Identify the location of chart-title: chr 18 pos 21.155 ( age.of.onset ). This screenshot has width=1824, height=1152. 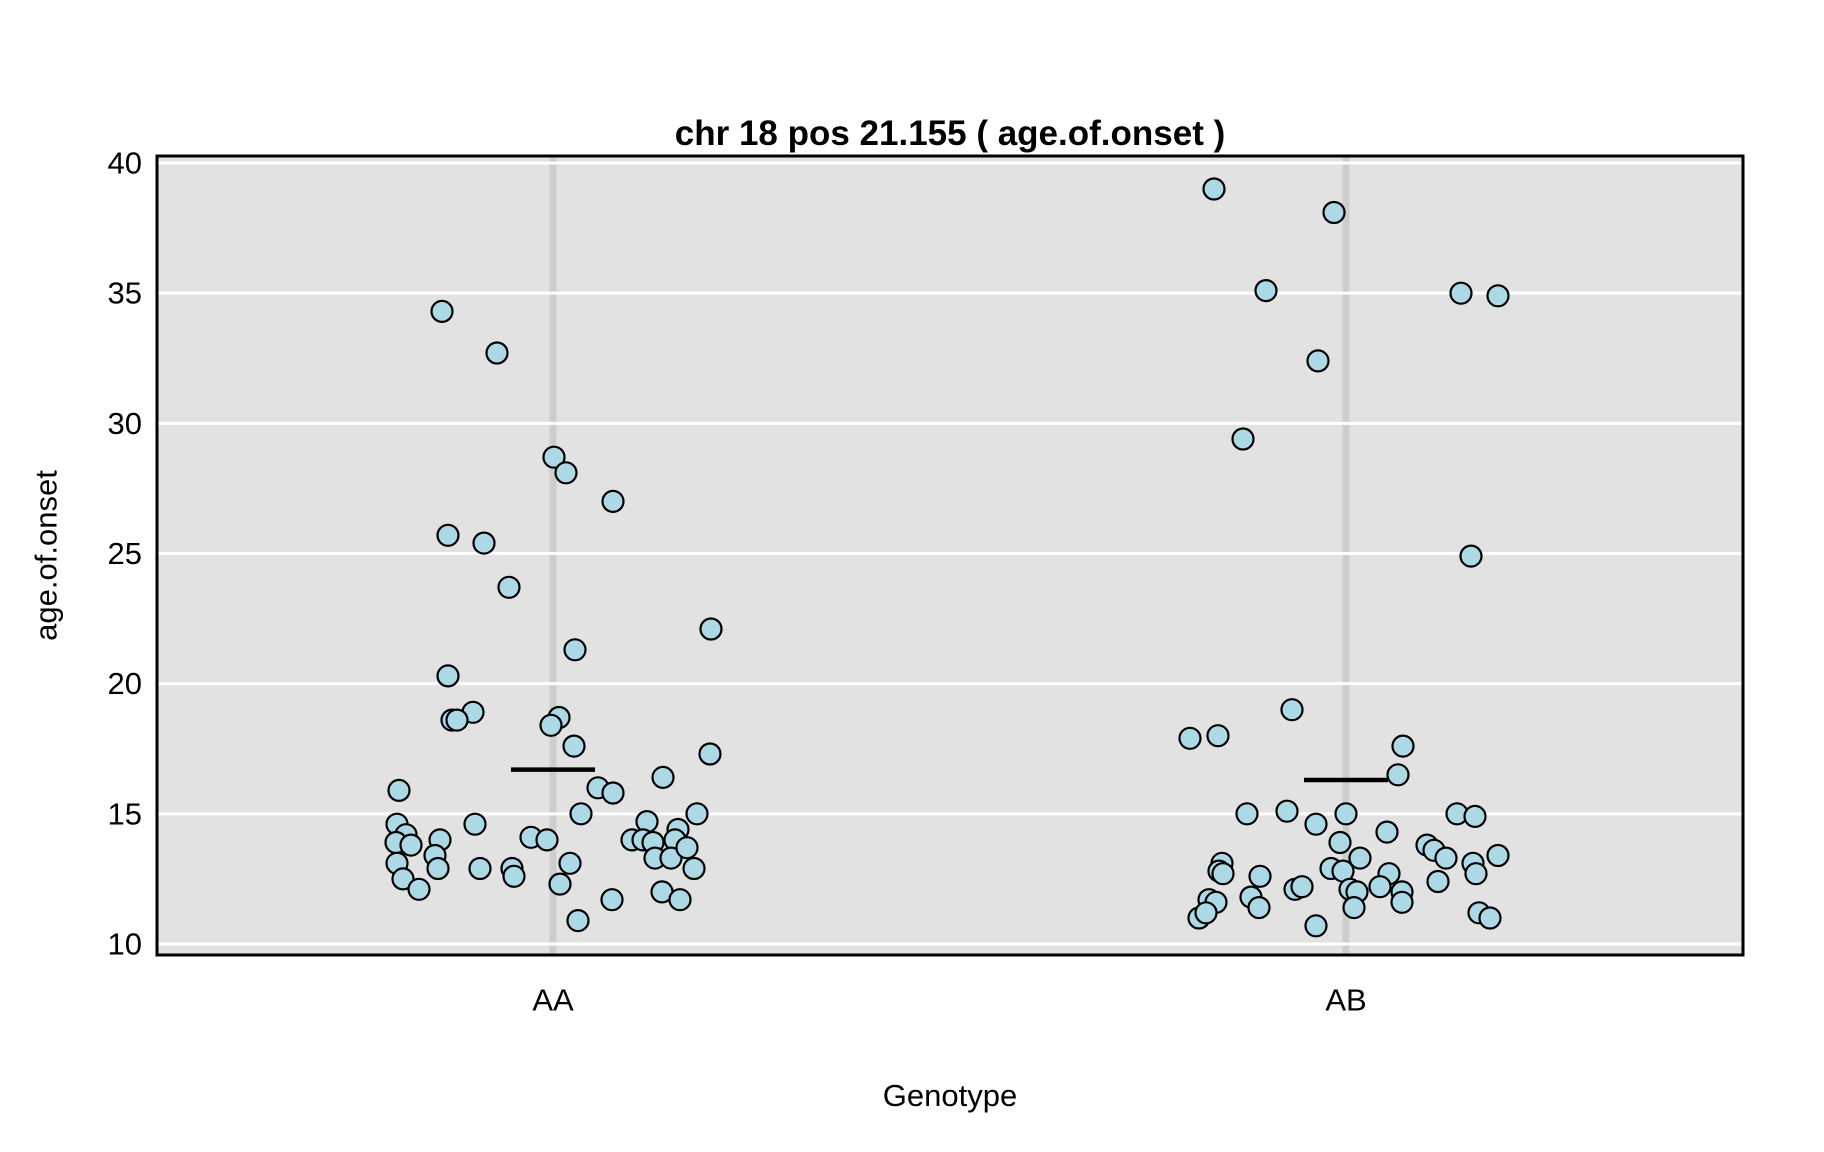
(950, 133).